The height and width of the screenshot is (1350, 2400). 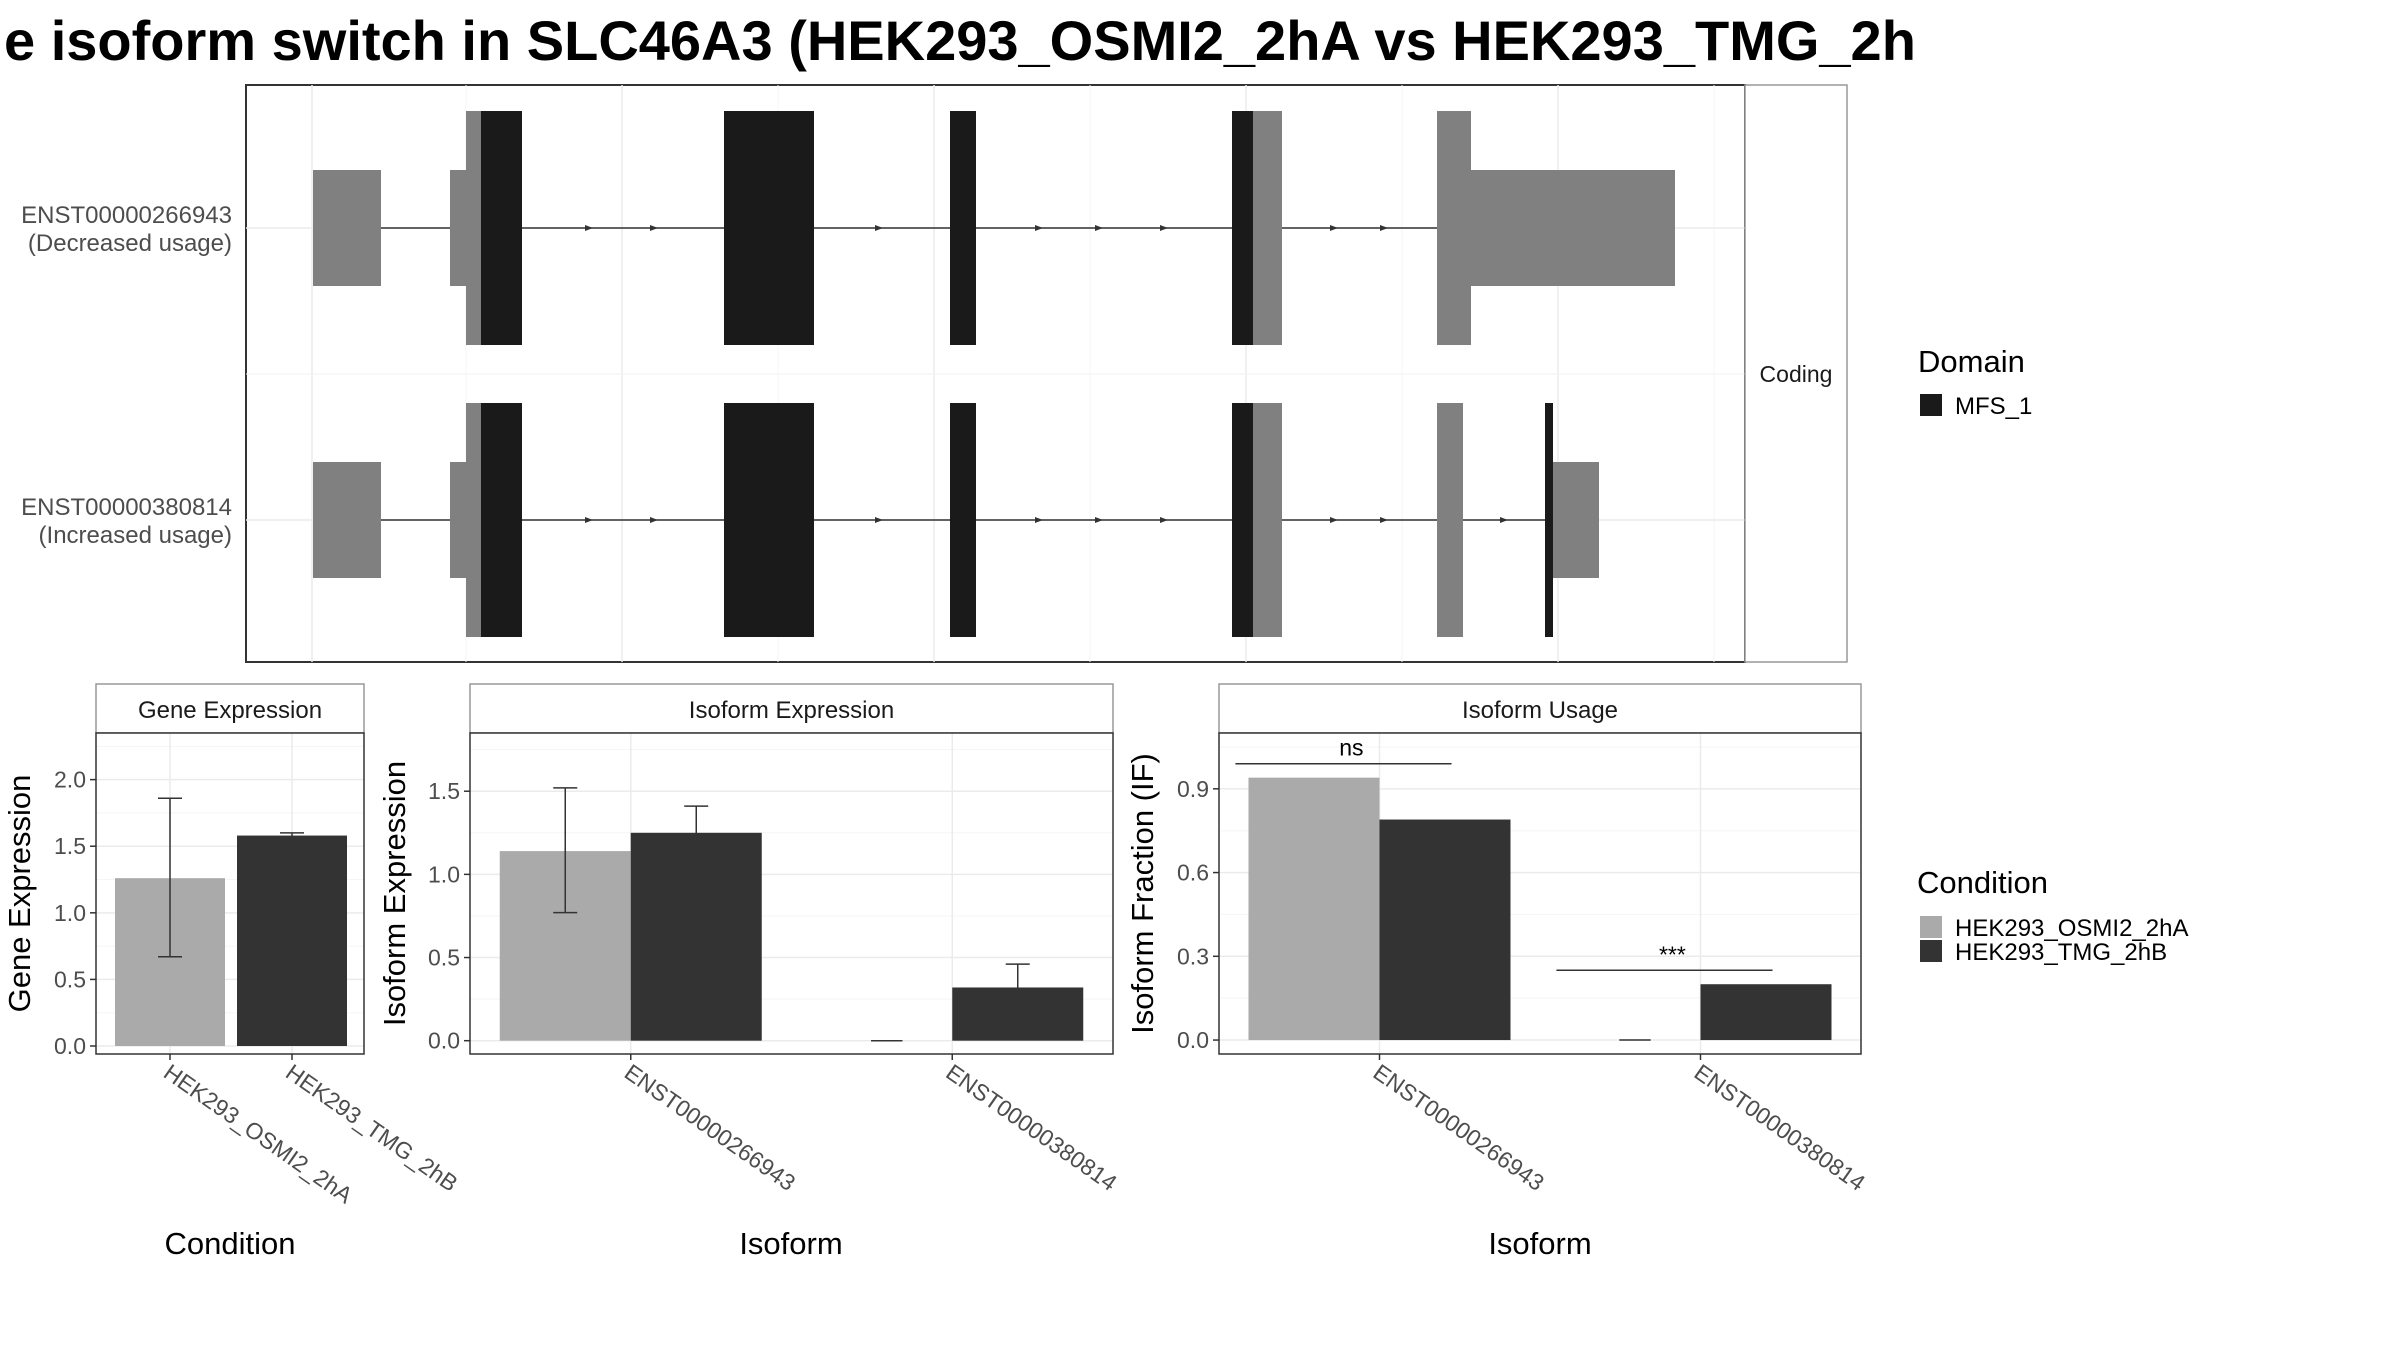 What do you see at coordinates (19, 894) in the screenshot?
I see `axis-title-y: Gene Expression` at bounding box center [19, 894].